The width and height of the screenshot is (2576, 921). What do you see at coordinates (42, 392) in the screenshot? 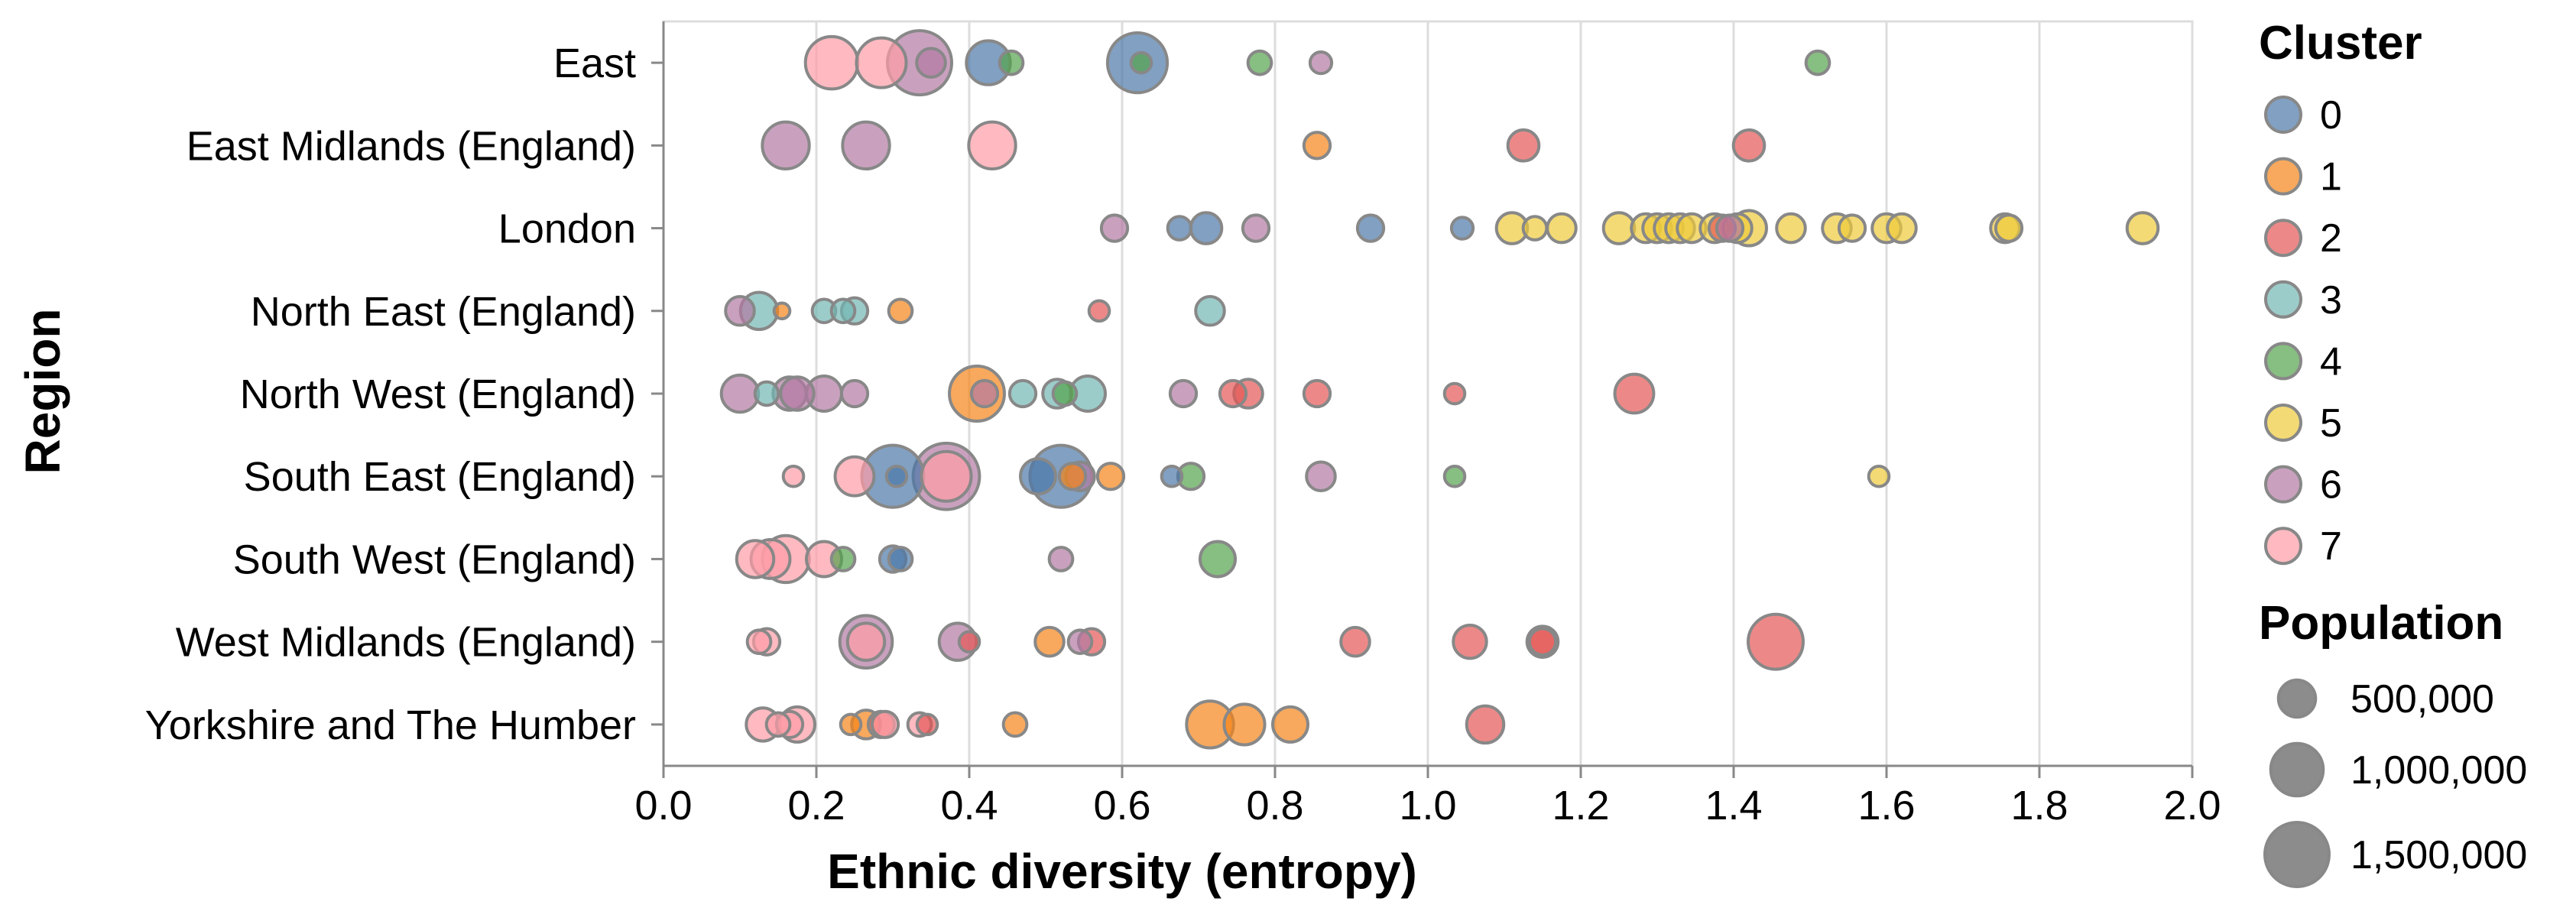
I see `y-axis-title: Region` at bounding box center [42, 392].